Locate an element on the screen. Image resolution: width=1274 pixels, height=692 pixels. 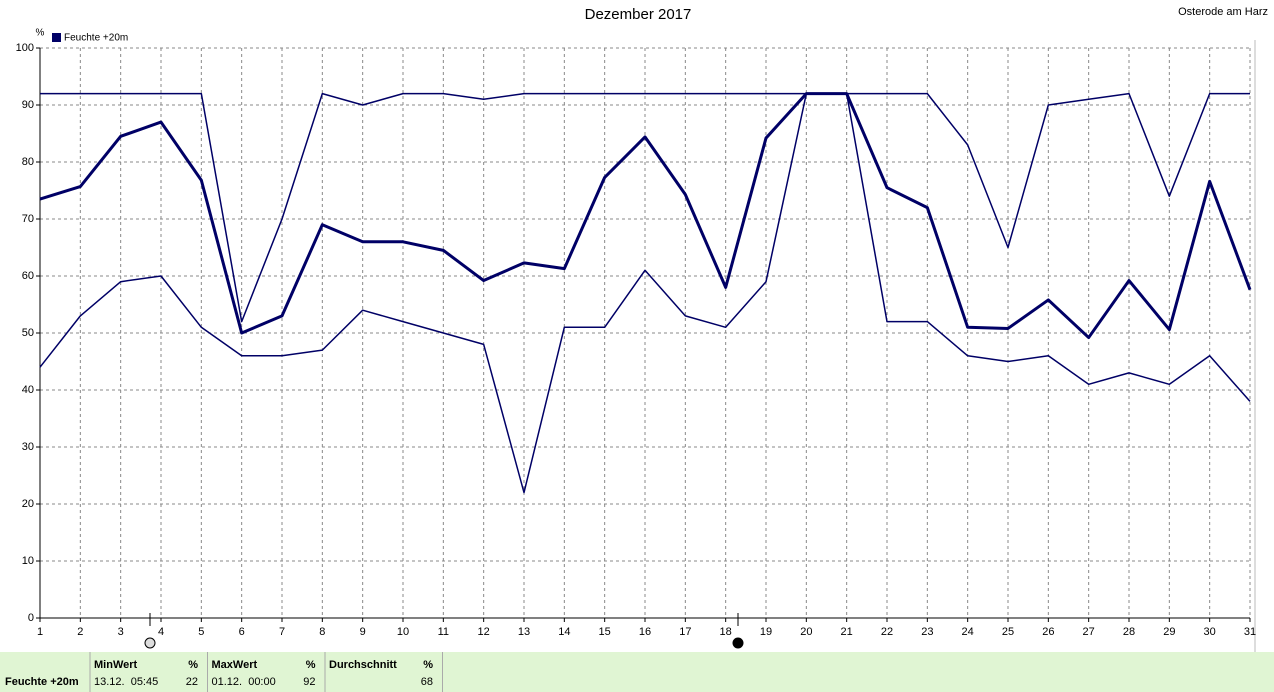
x-tick-label: 23 is located at coordinates (927, 632).